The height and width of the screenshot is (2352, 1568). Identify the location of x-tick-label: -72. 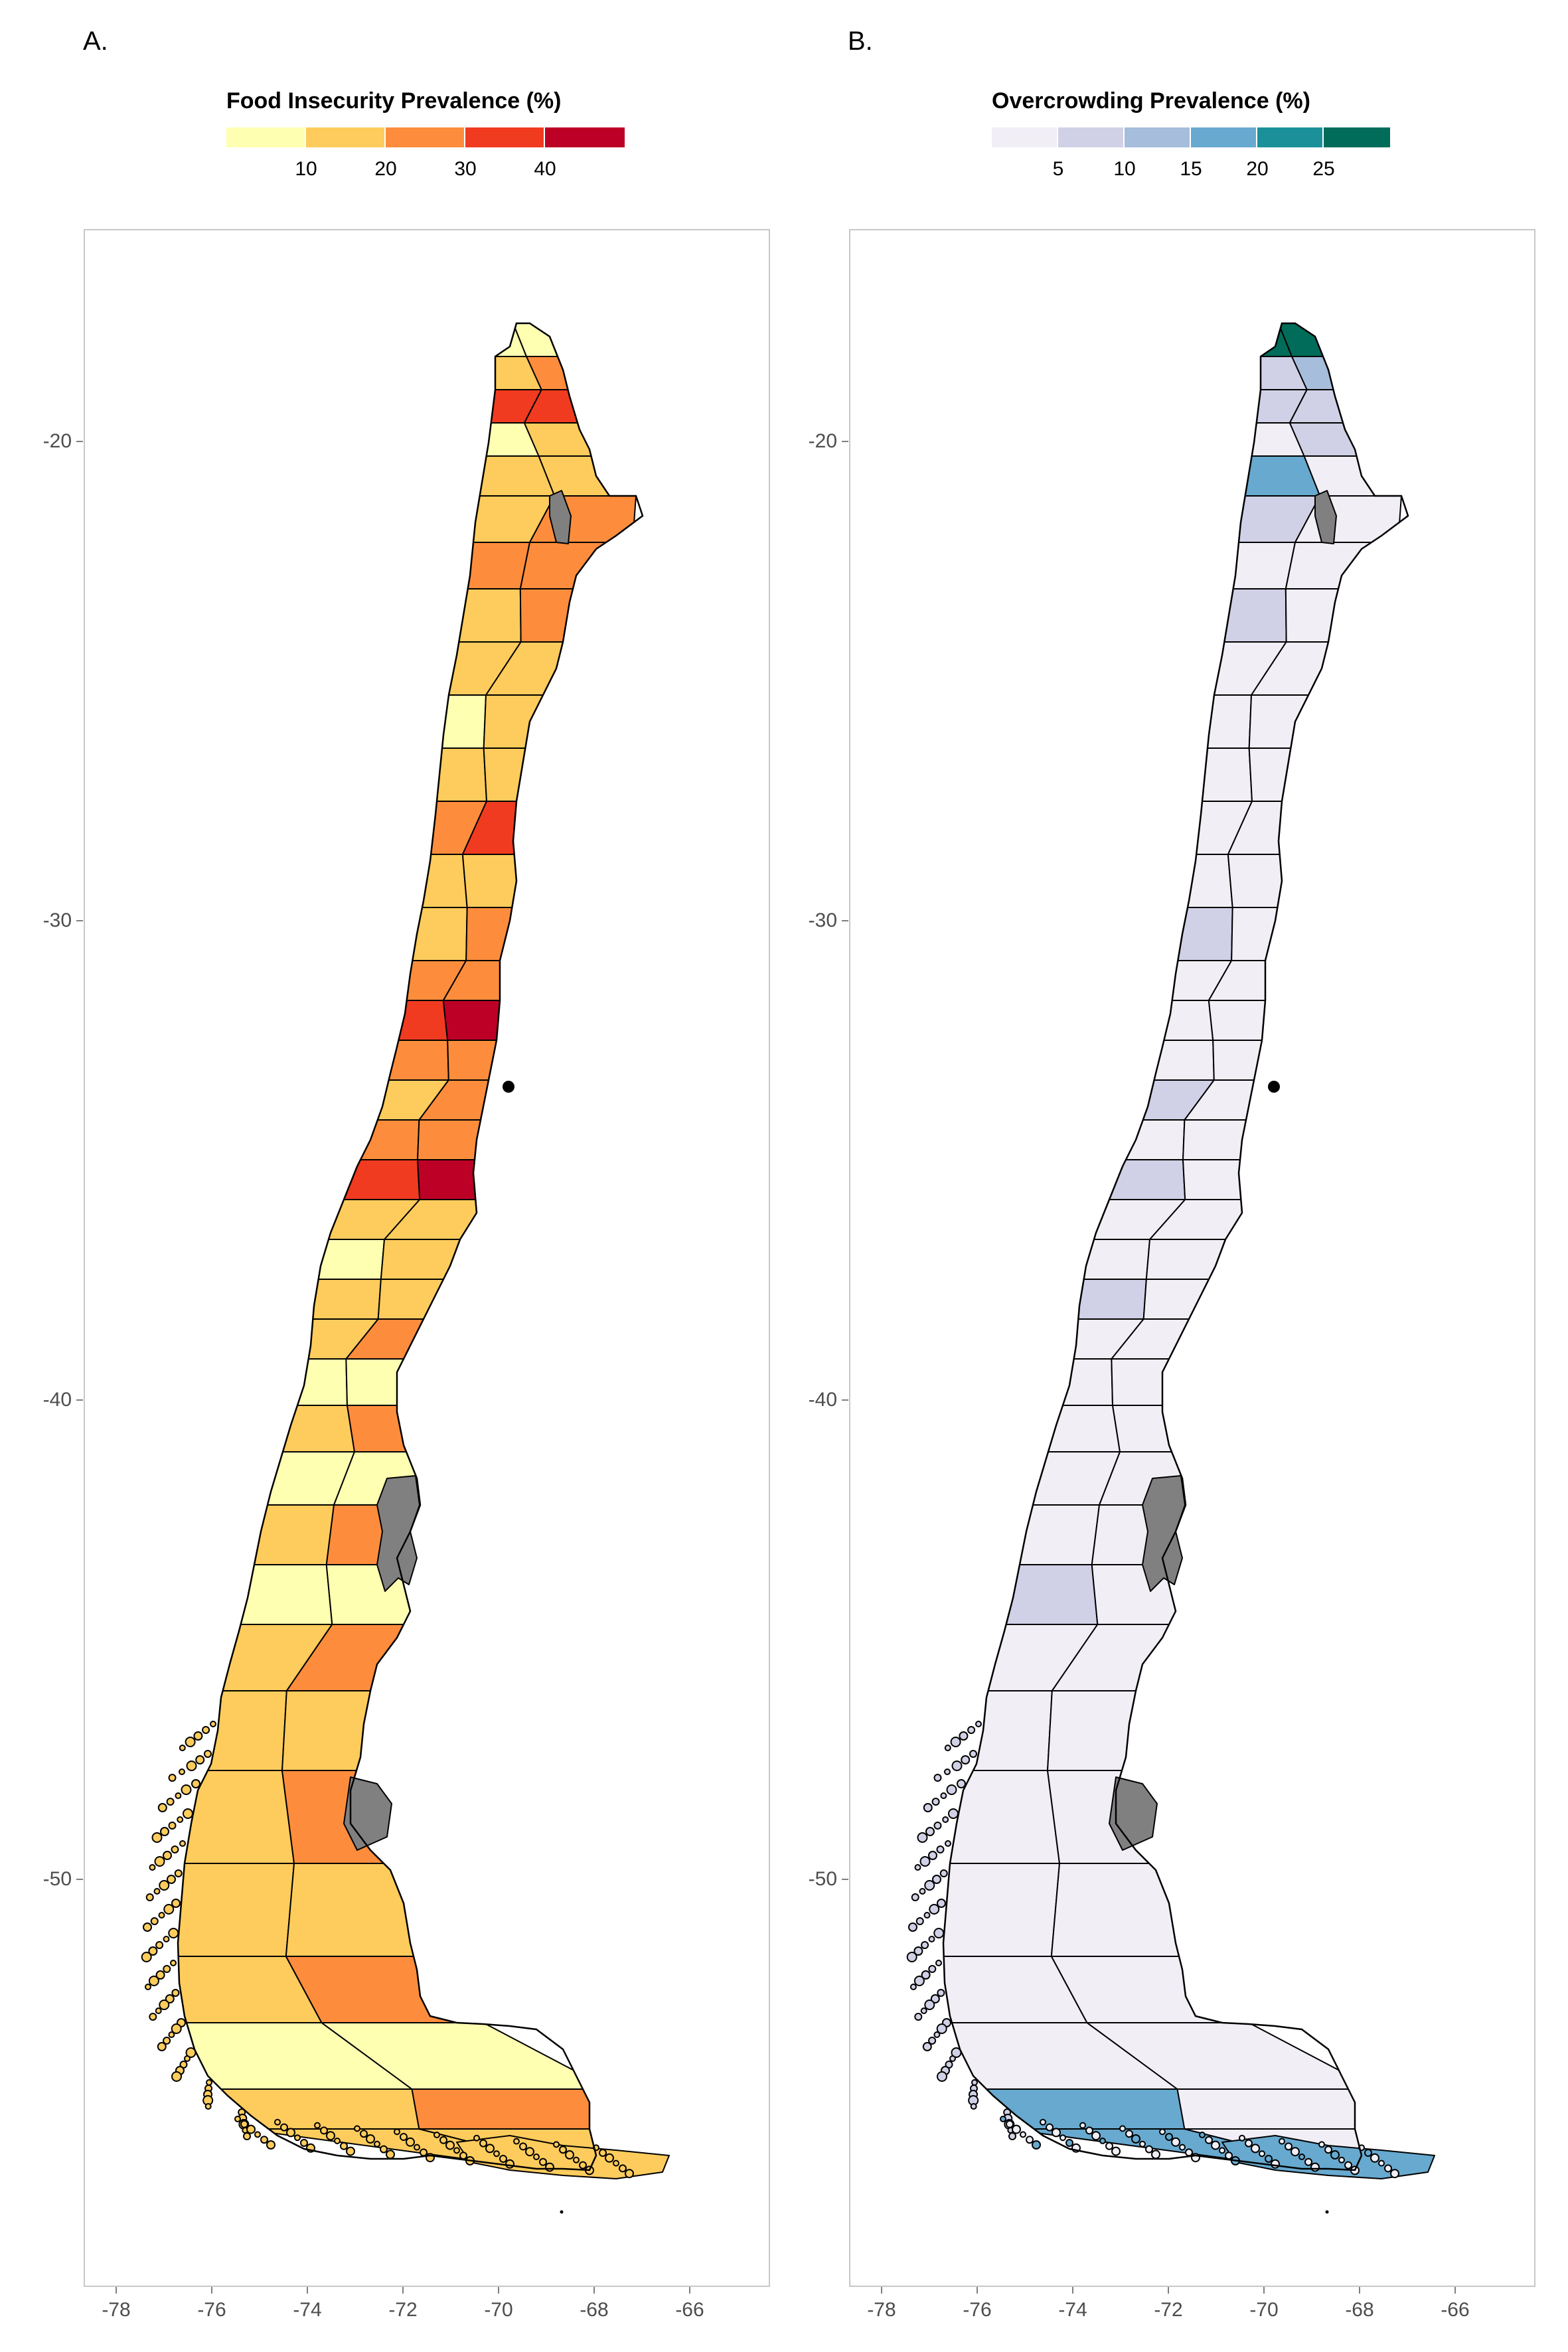
(1168, 2310).